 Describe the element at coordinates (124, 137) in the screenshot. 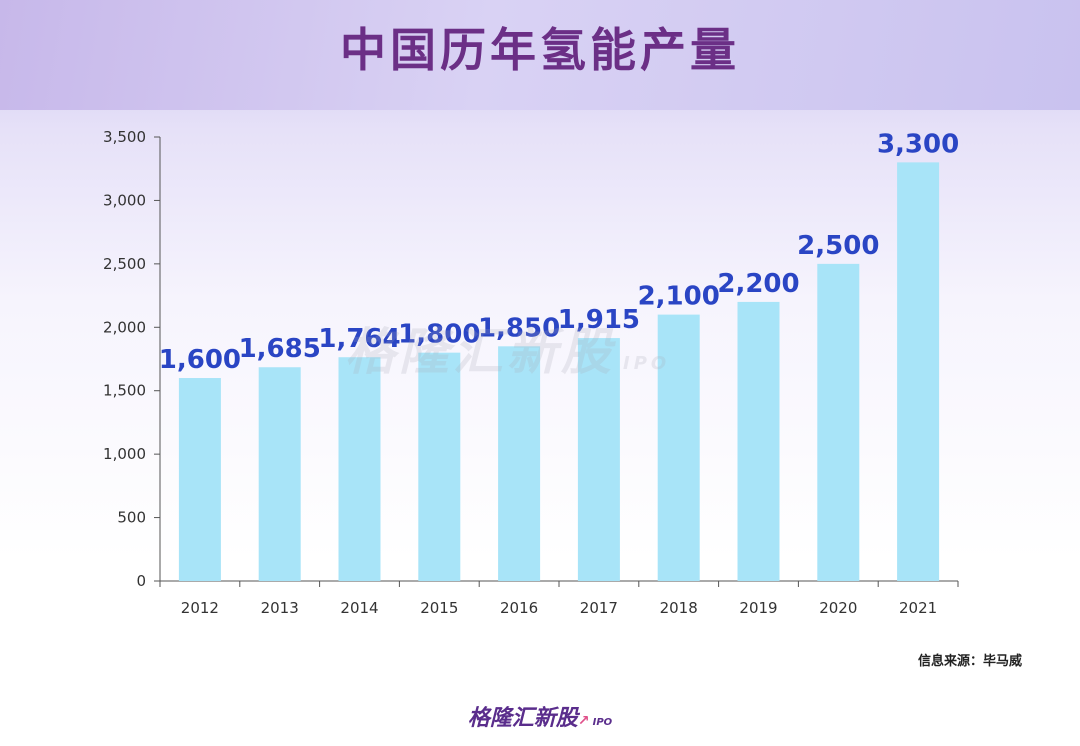

I see `y-tick-label: 3,500` at that location.